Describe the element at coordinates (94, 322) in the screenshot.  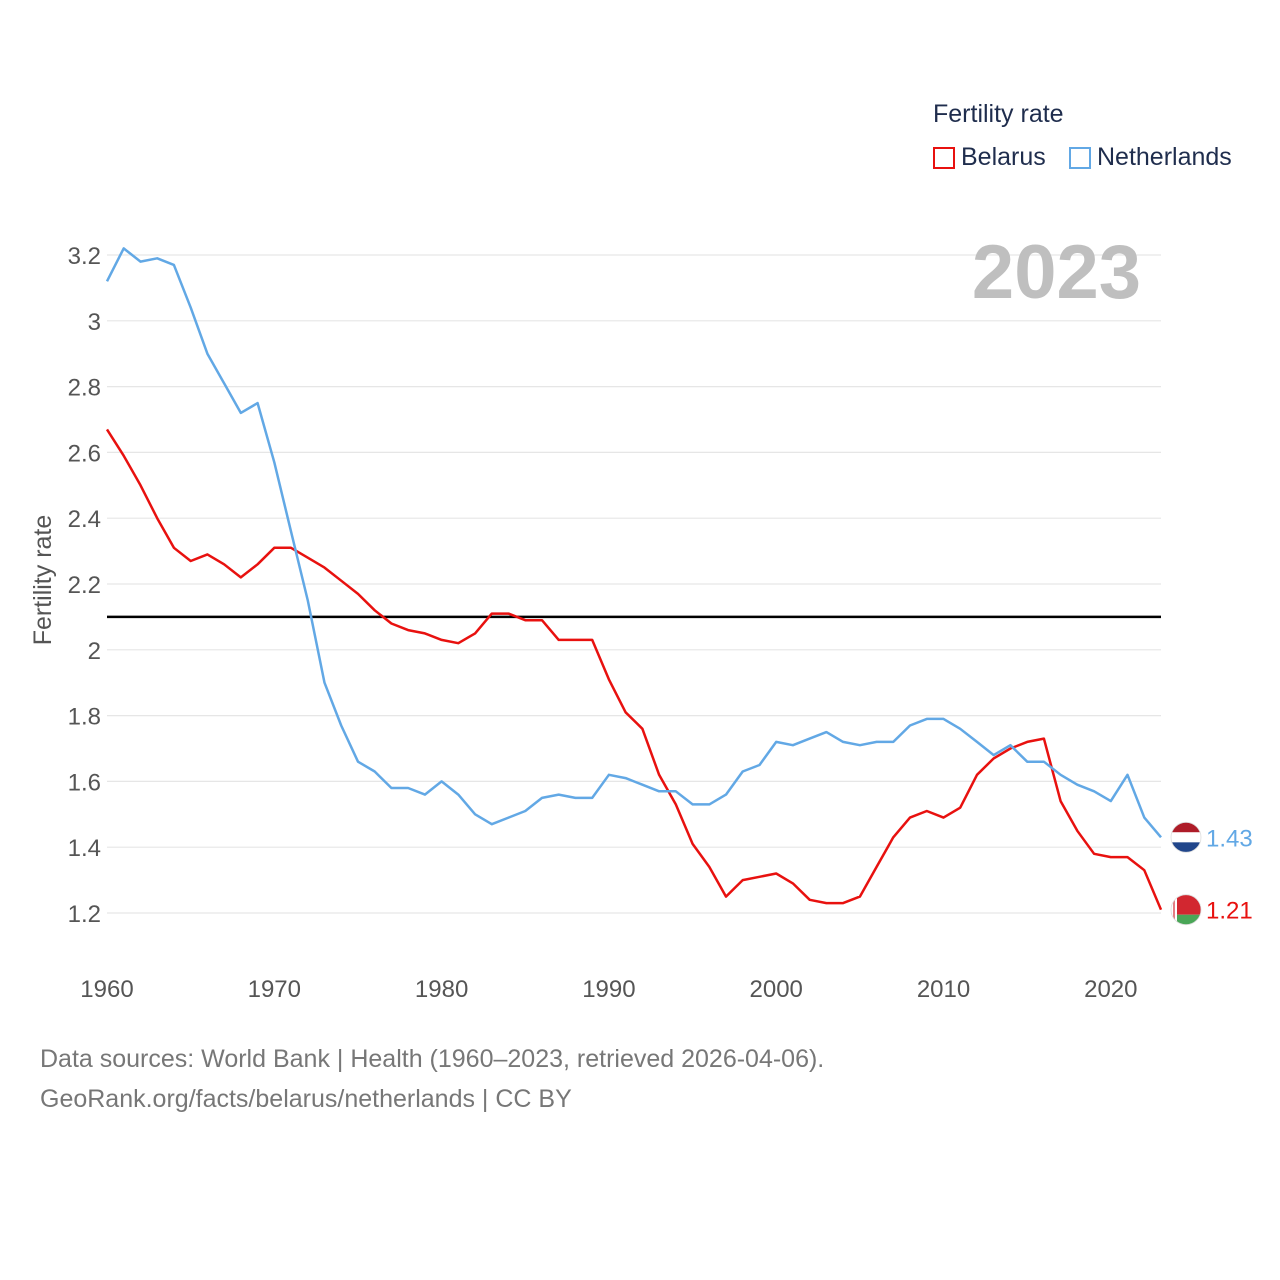
I see `y-tick-label: 3` at that location.